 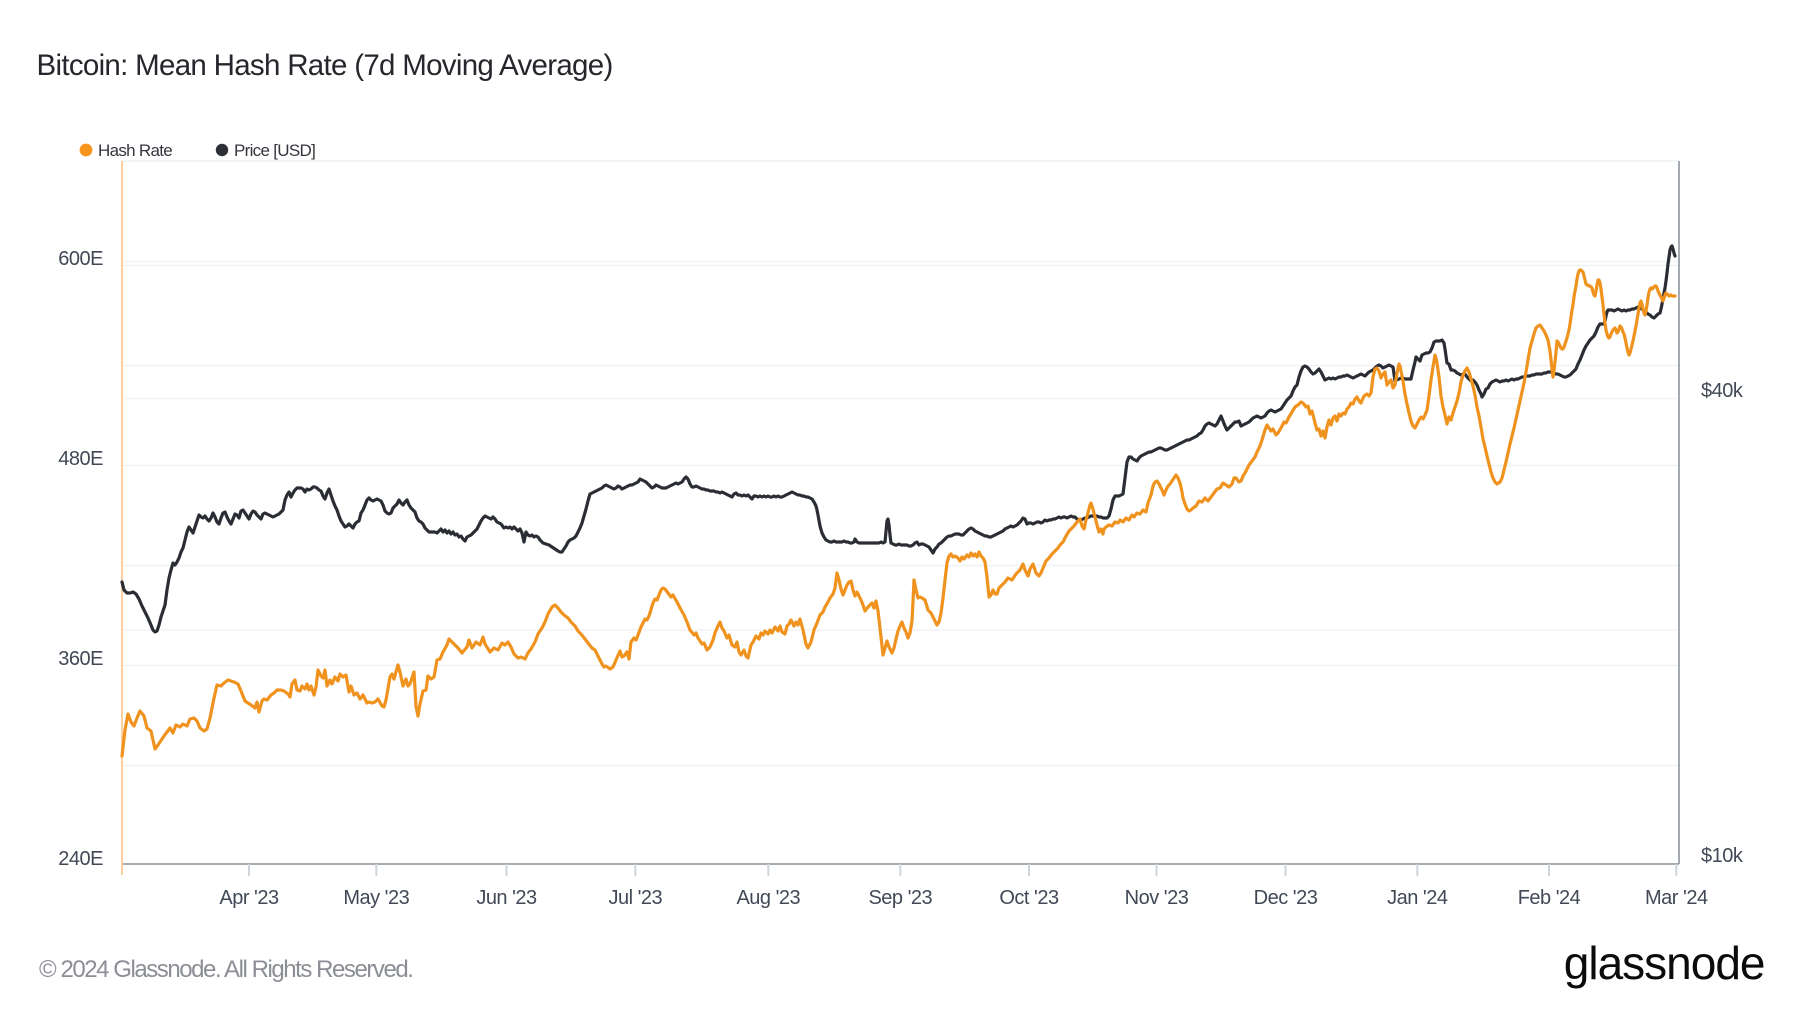 What do you see at coordinates (768, 898) in the screenshot?
I see `svg-text: Aug '23` at bounding box center [768, 898].